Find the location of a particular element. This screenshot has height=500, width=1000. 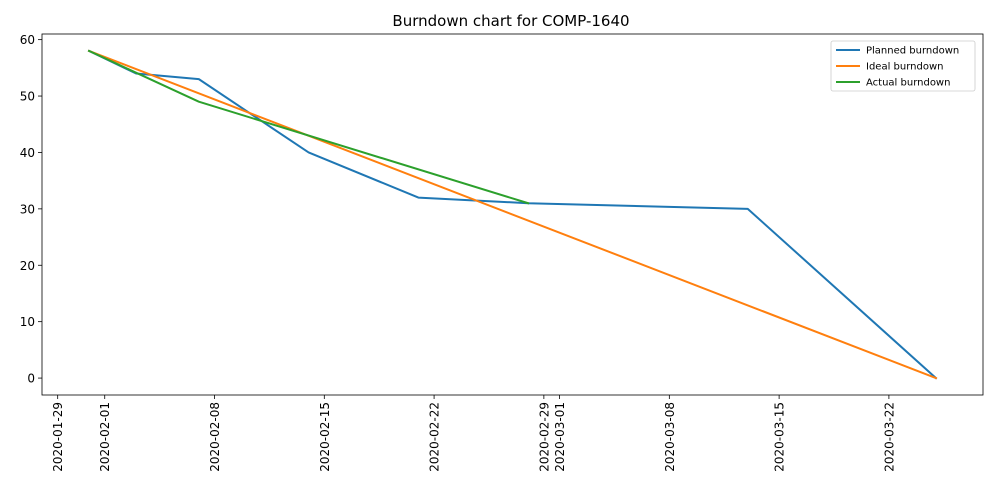

legend-box is located at coordinates (903, 66).